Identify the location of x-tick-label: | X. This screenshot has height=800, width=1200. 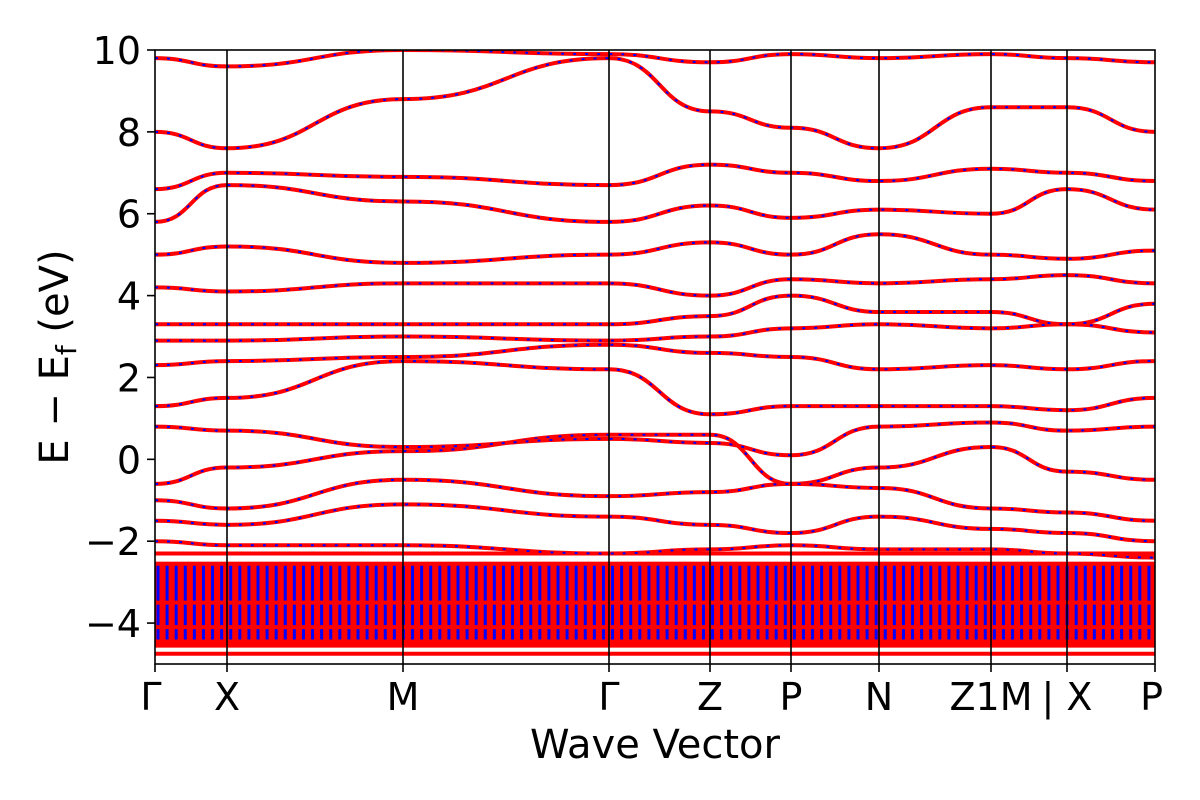
(1067, 697).